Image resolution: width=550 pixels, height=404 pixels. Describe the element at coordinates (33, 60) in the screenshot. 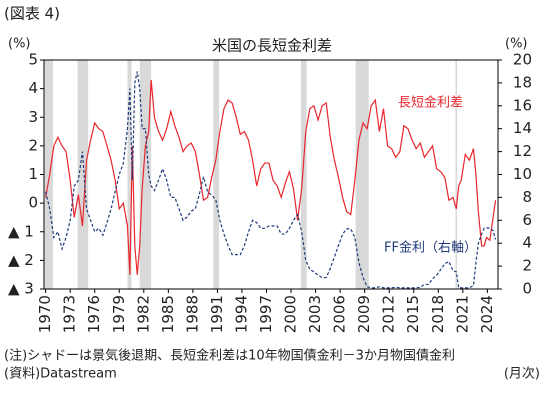

I see `y-tick-label: 5` at that location.